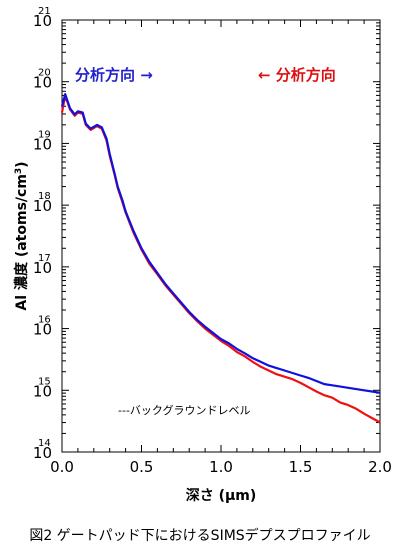 The image size is (400, 560). I want to click on y-tick-label-exponent: 20, so click(44, 73).